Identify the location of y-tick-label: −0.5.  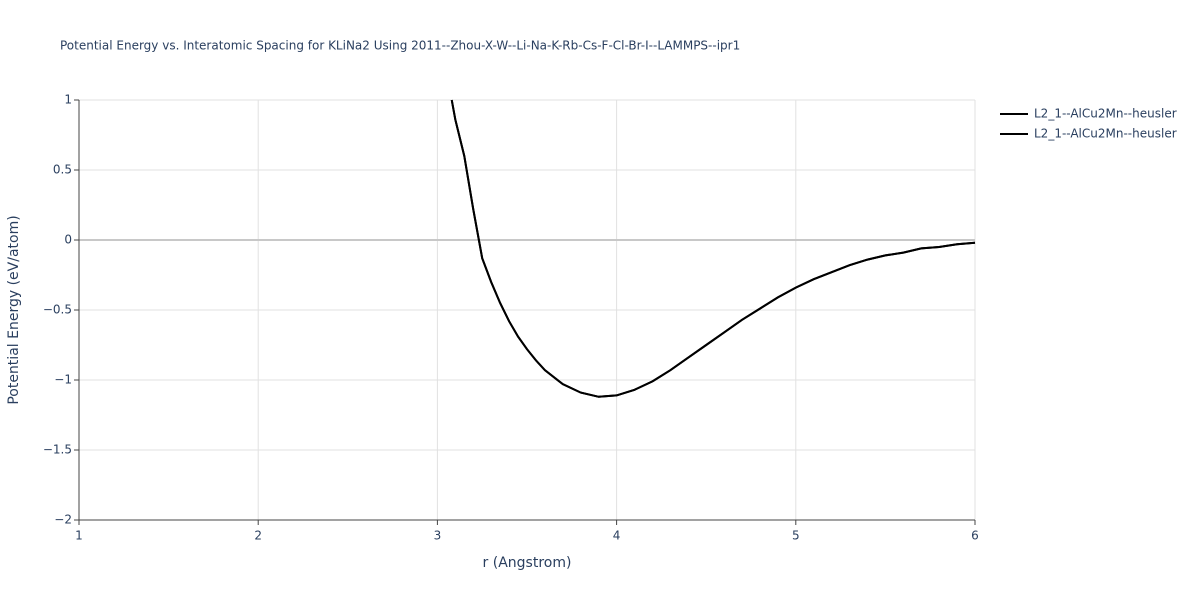
(57, 310).